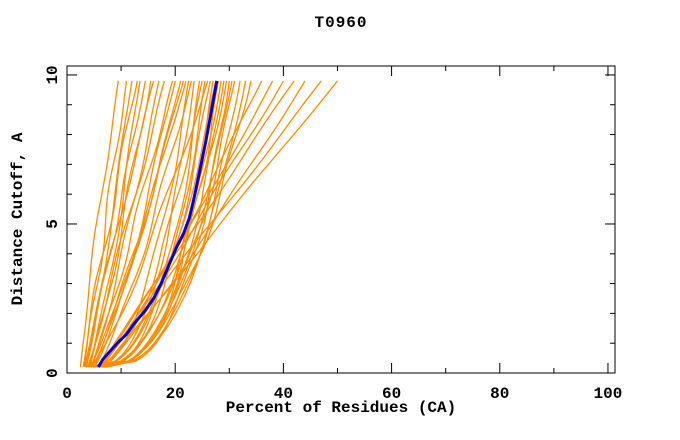 Image resolution: width=680 pixels, height=440 pixels. I want to click on x-tick-label: 80, so click(499, 394).